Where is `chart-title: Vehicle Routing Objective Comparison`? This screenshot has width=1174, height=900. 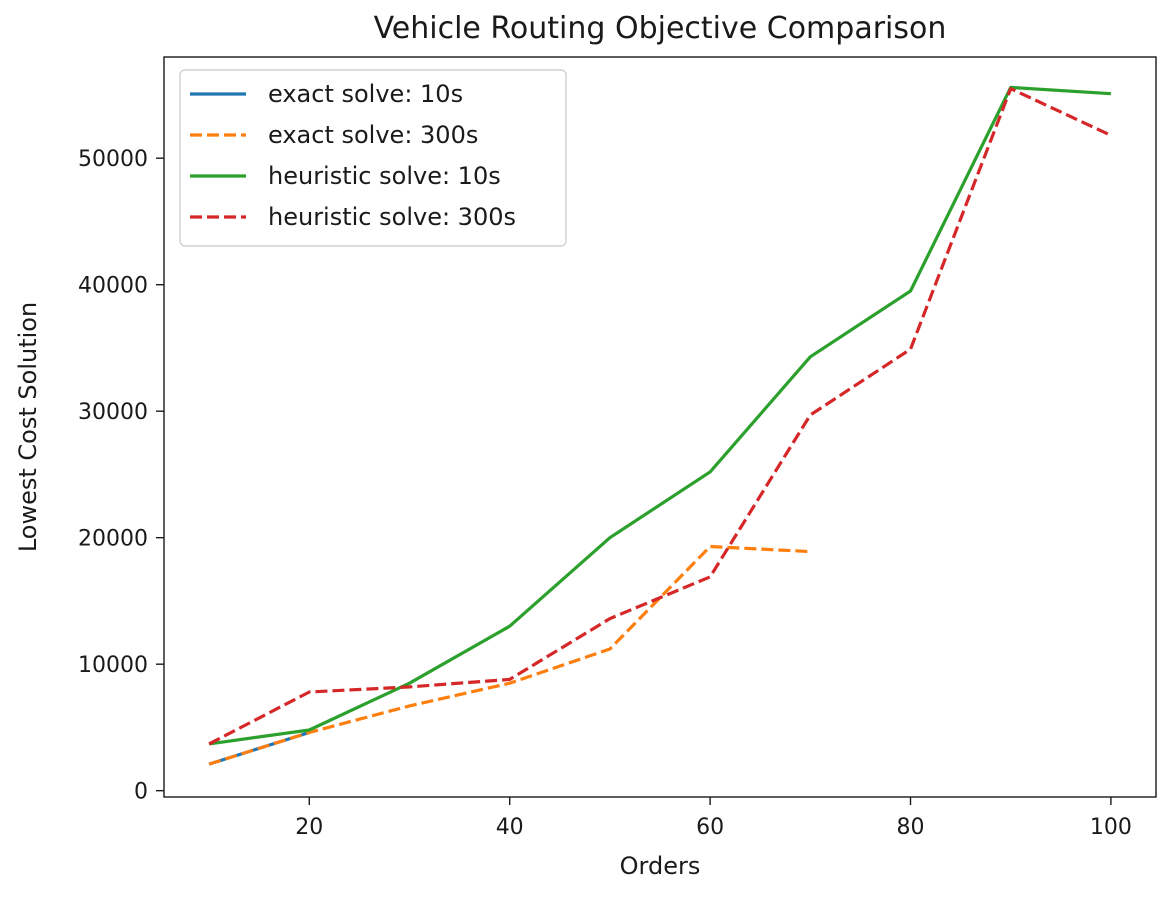 chart-title: Vehicle Routing Objective Comparison is located at coordinates (660, 28).